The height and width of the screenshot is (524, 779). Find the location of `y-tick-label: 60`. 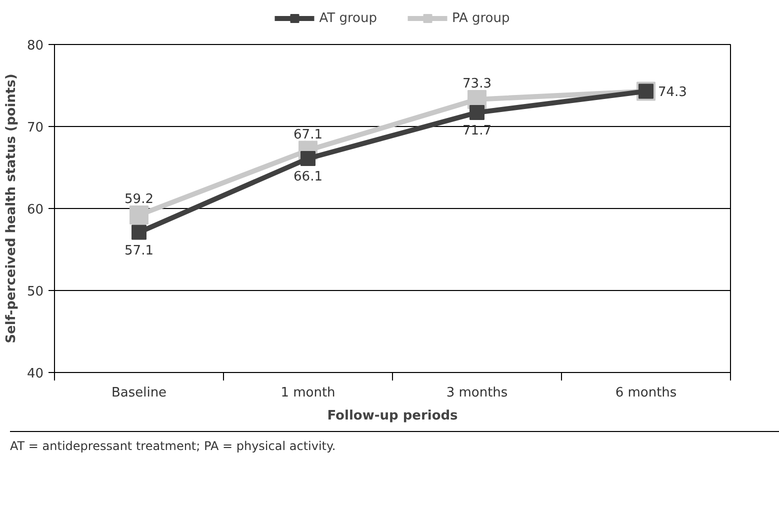

y-tick-label: 60 is located at coordinates (35, 210).